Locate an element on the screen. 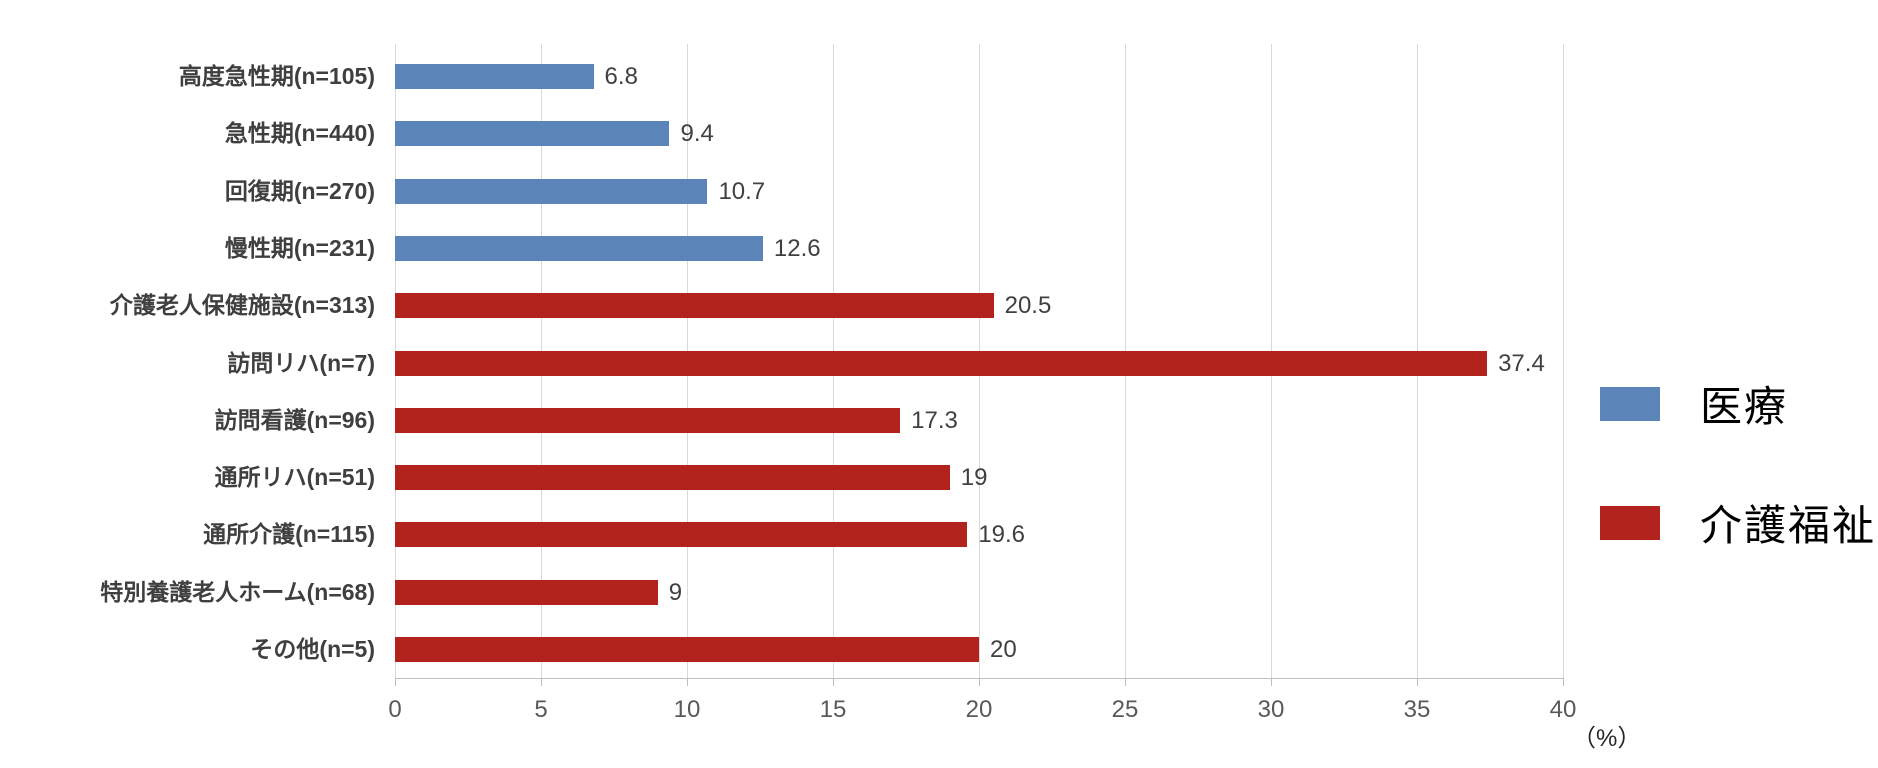  x-axis-tick-label: 20 is located at coordinates (979, 709).